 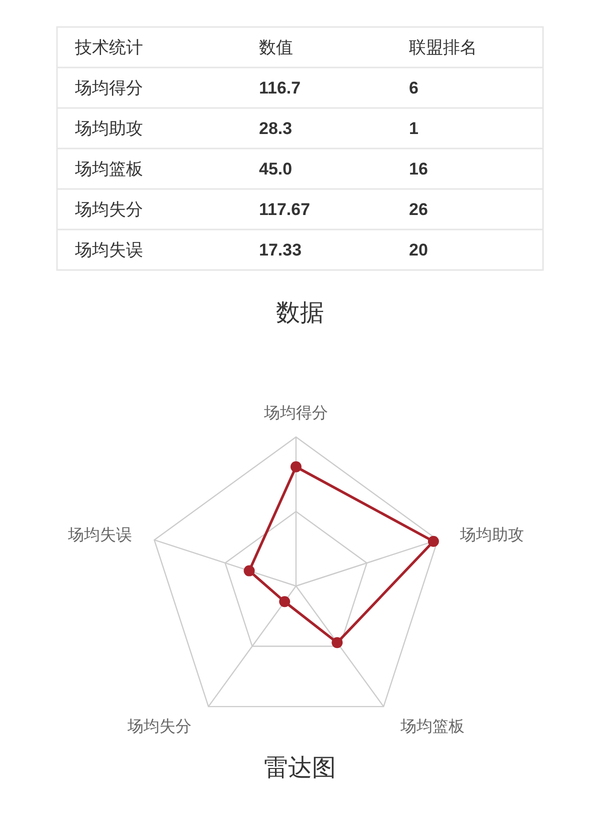 What do you see at coordinates (109, 250) in the screenshot?
I see `category: 场均失误` at bounding box center [109, 250].